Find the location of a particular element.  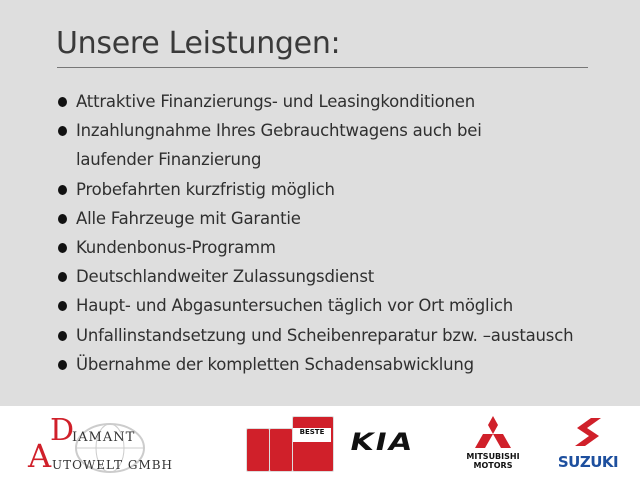

globe-icon is located at coordinates (110, 448).